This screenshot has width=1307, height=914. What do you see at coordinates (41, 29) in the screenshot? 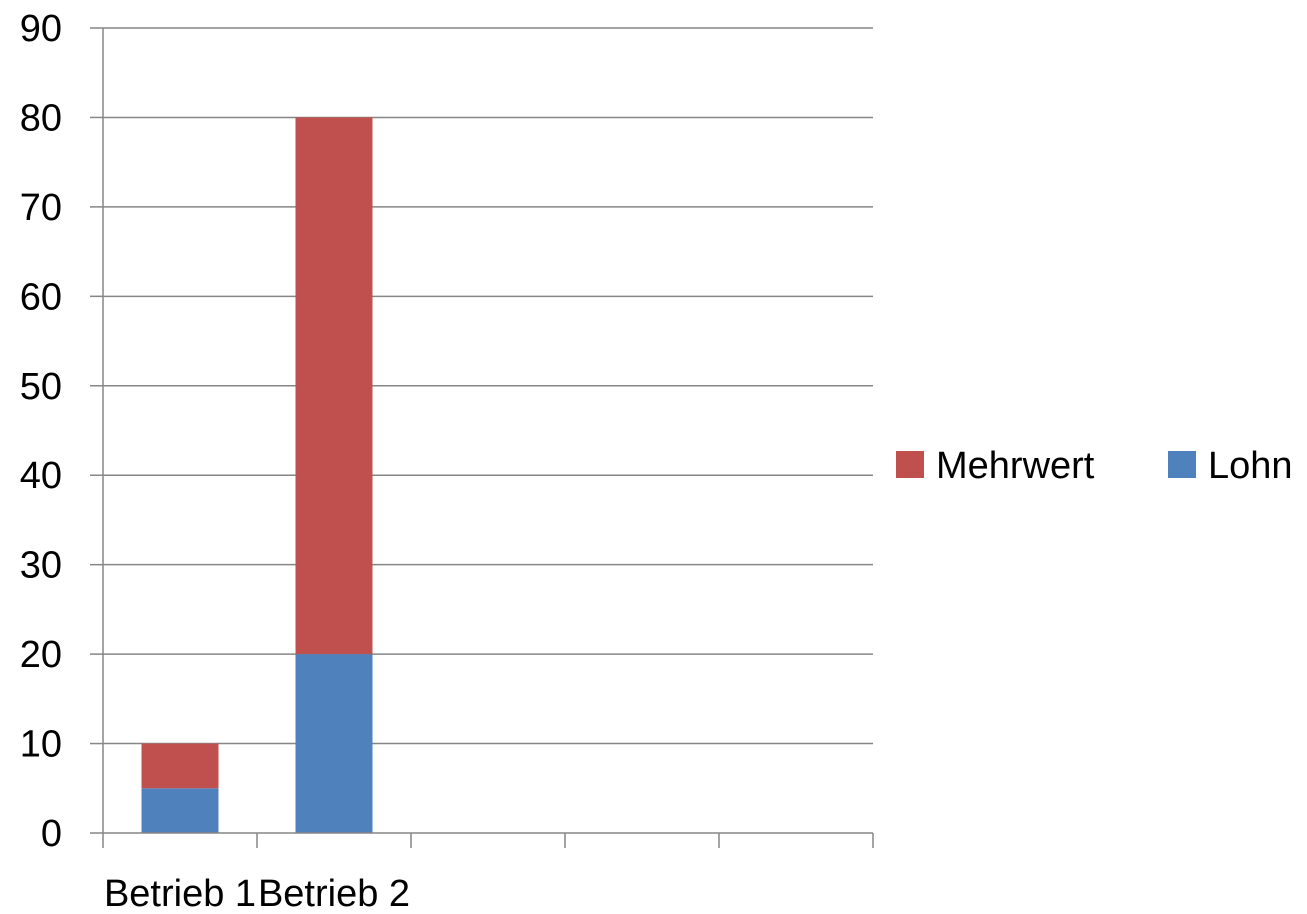
I see `y-tick-label: 90` at bounding box center [41, 29].